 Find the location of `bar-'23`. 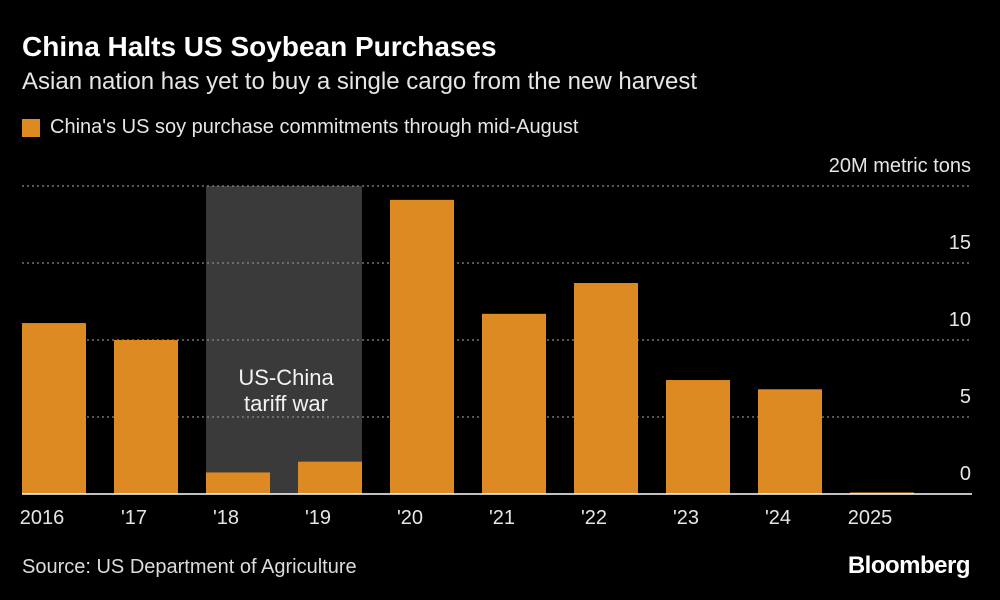

bar-'23 is located at coordinates (698, 437).